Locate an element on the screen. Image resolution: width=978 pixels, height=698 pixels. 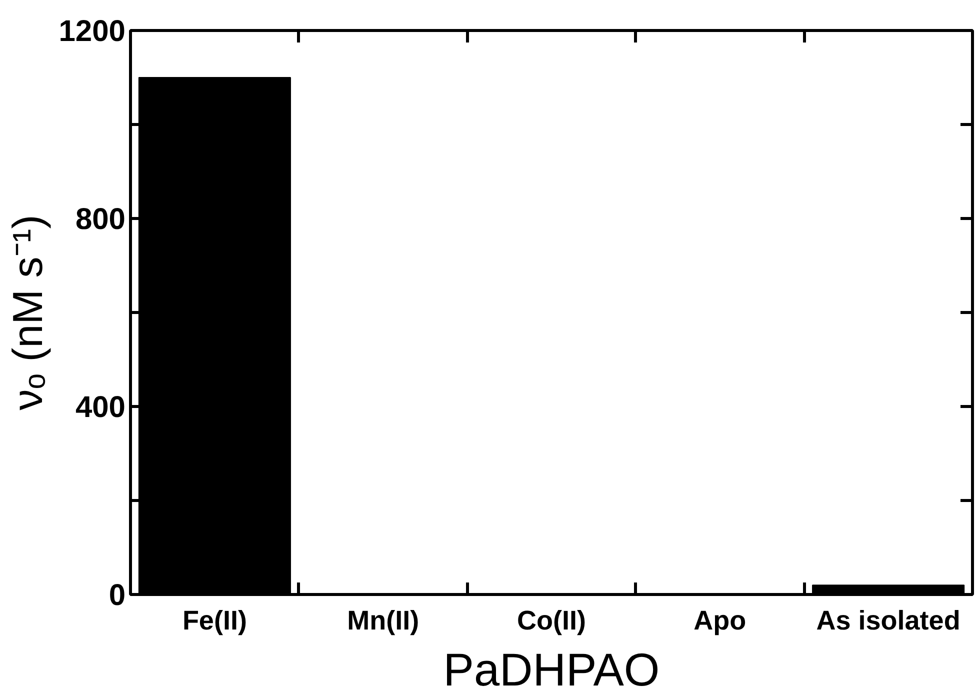
x-axis-title: PaDHPAO is located at coordinates (551, 670).